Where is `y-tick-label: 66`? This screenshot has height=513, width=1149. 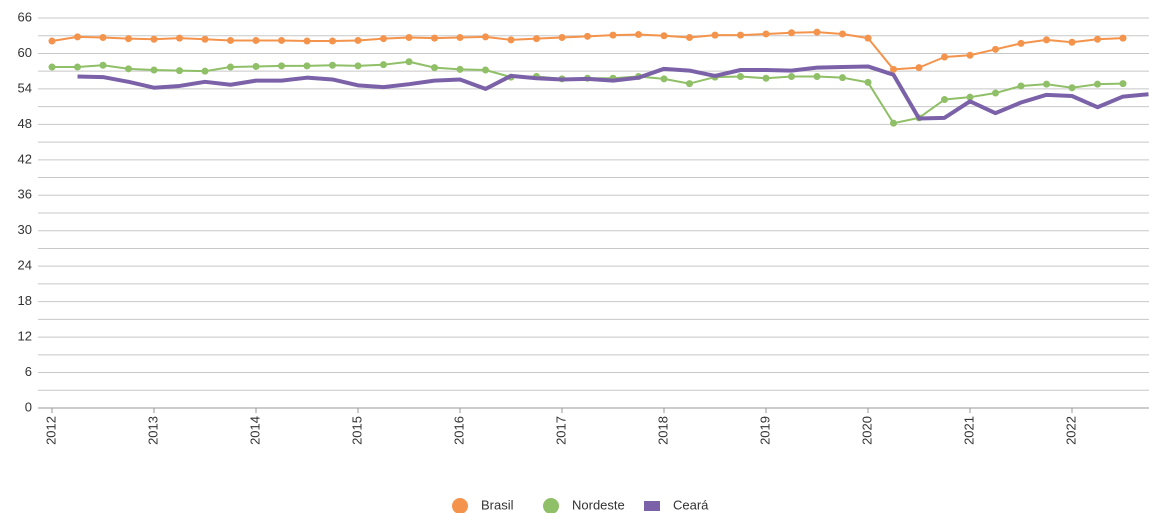
y-tick-label: 66 is located at coordinates (25, 16).